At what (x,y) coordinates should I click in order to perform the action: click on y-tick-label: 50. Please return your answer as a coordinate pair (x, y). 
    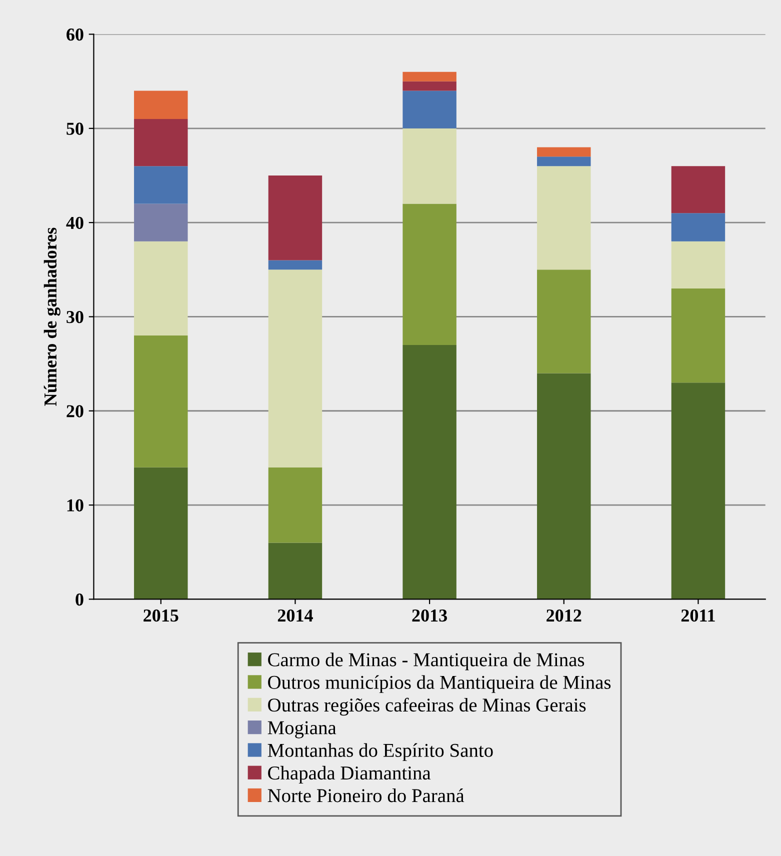
    Looking at the image, I should click on (75, 128).